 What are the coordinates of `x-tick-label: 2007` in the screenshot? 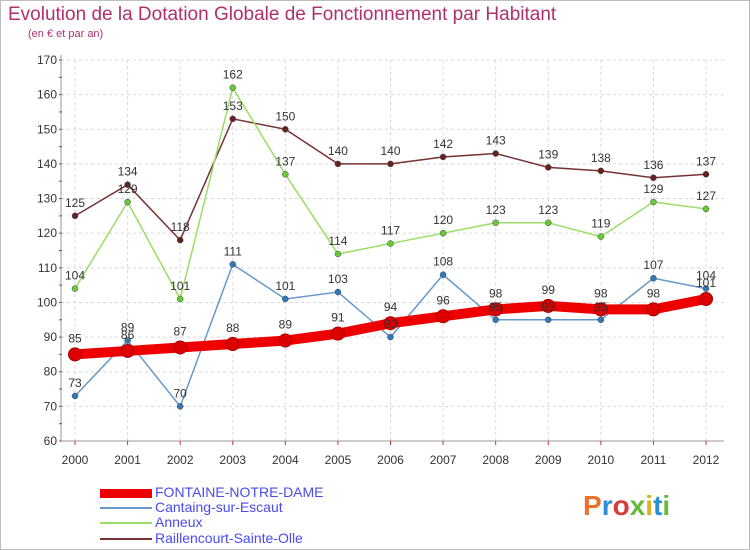 It's located at (443, 460).